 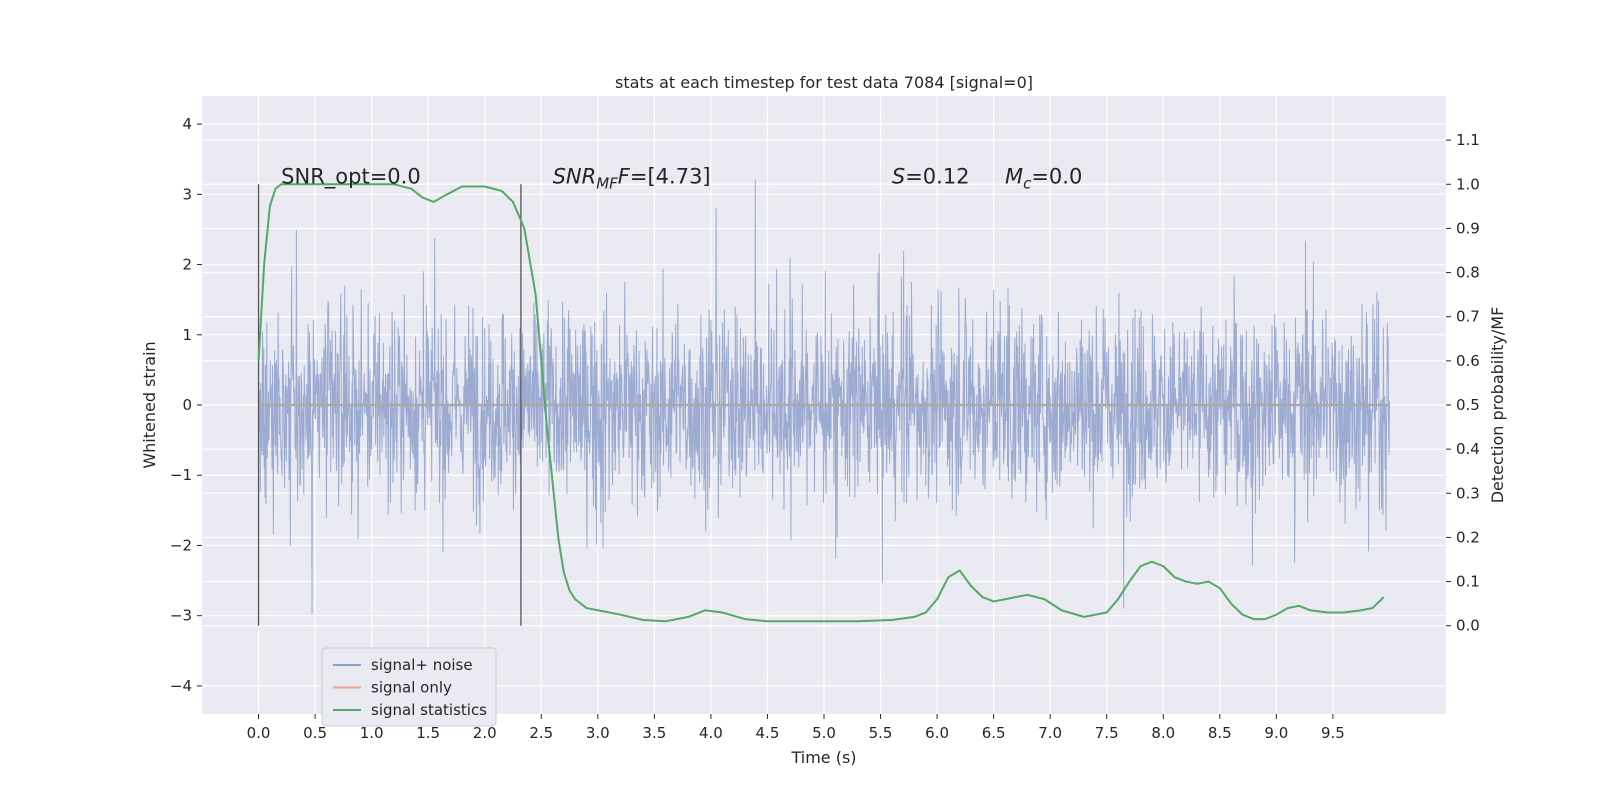 What do you see at coordinates (1468, 493) in the screenshot?
I see `y-right-tick-label: 0.3` at bounding box center [1468, 493].